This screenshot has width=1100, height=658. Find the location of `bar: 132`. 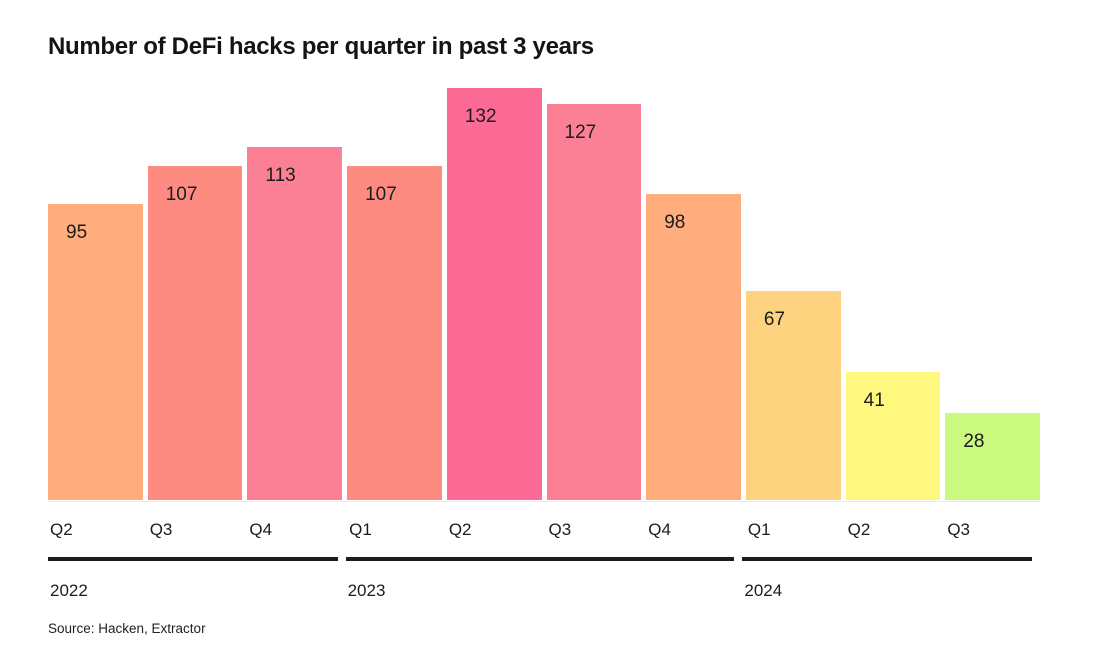

bar: 132 is located at coordinates (494, 294).